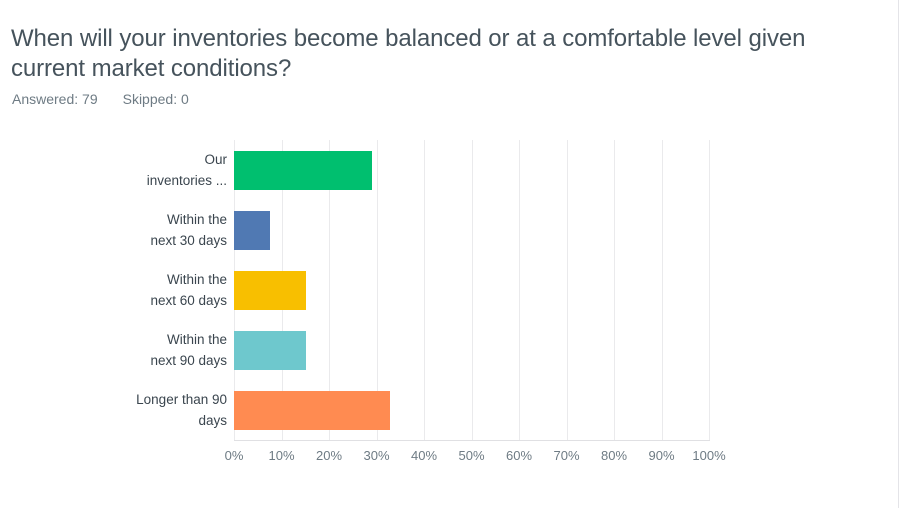  Describe the element at coordinates (709, 455) in the screenshot. I see `x-axis-tick-label: 100%` at that location.